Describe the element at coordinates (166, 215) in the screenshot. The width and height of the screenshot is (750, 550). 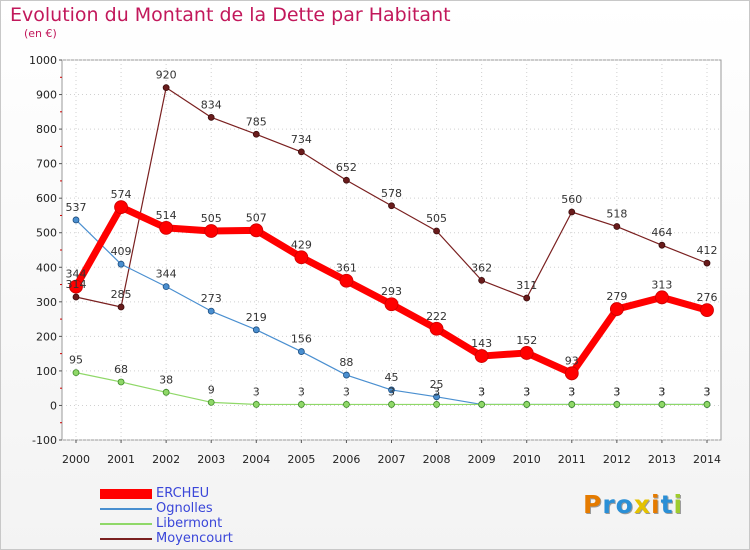
I see `data-label-ercheu: 514` at that location.